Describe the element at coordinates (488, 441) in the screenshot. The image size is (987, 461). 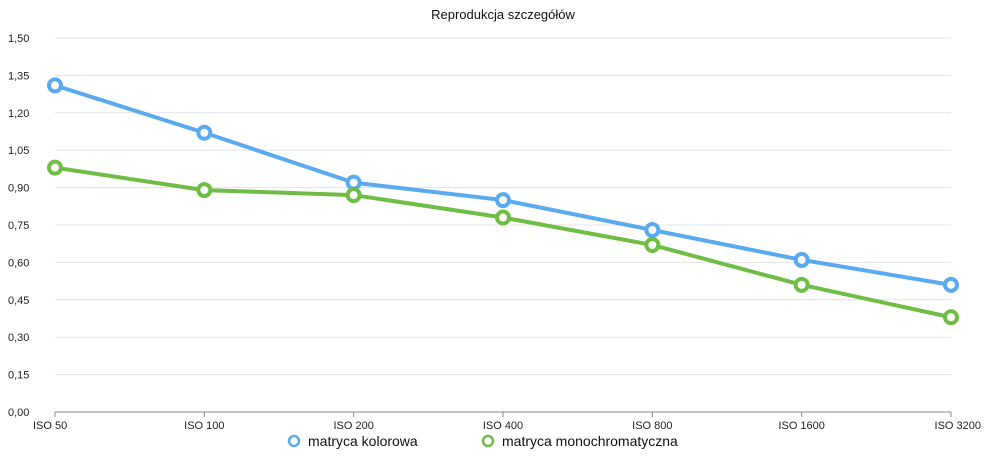
I see `legend-marker-mono` at that location.